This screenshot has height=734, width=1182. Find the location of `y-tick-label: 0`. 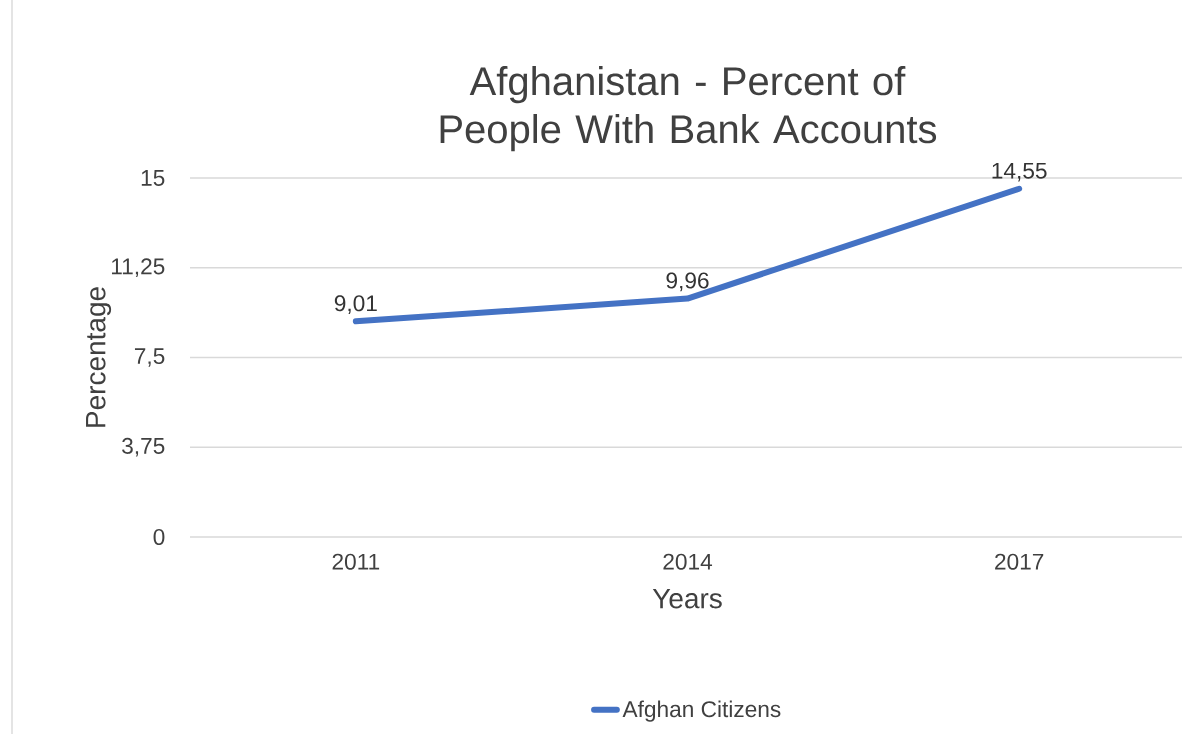

y-tick-label: 0 is located at coordinates (159, 537).